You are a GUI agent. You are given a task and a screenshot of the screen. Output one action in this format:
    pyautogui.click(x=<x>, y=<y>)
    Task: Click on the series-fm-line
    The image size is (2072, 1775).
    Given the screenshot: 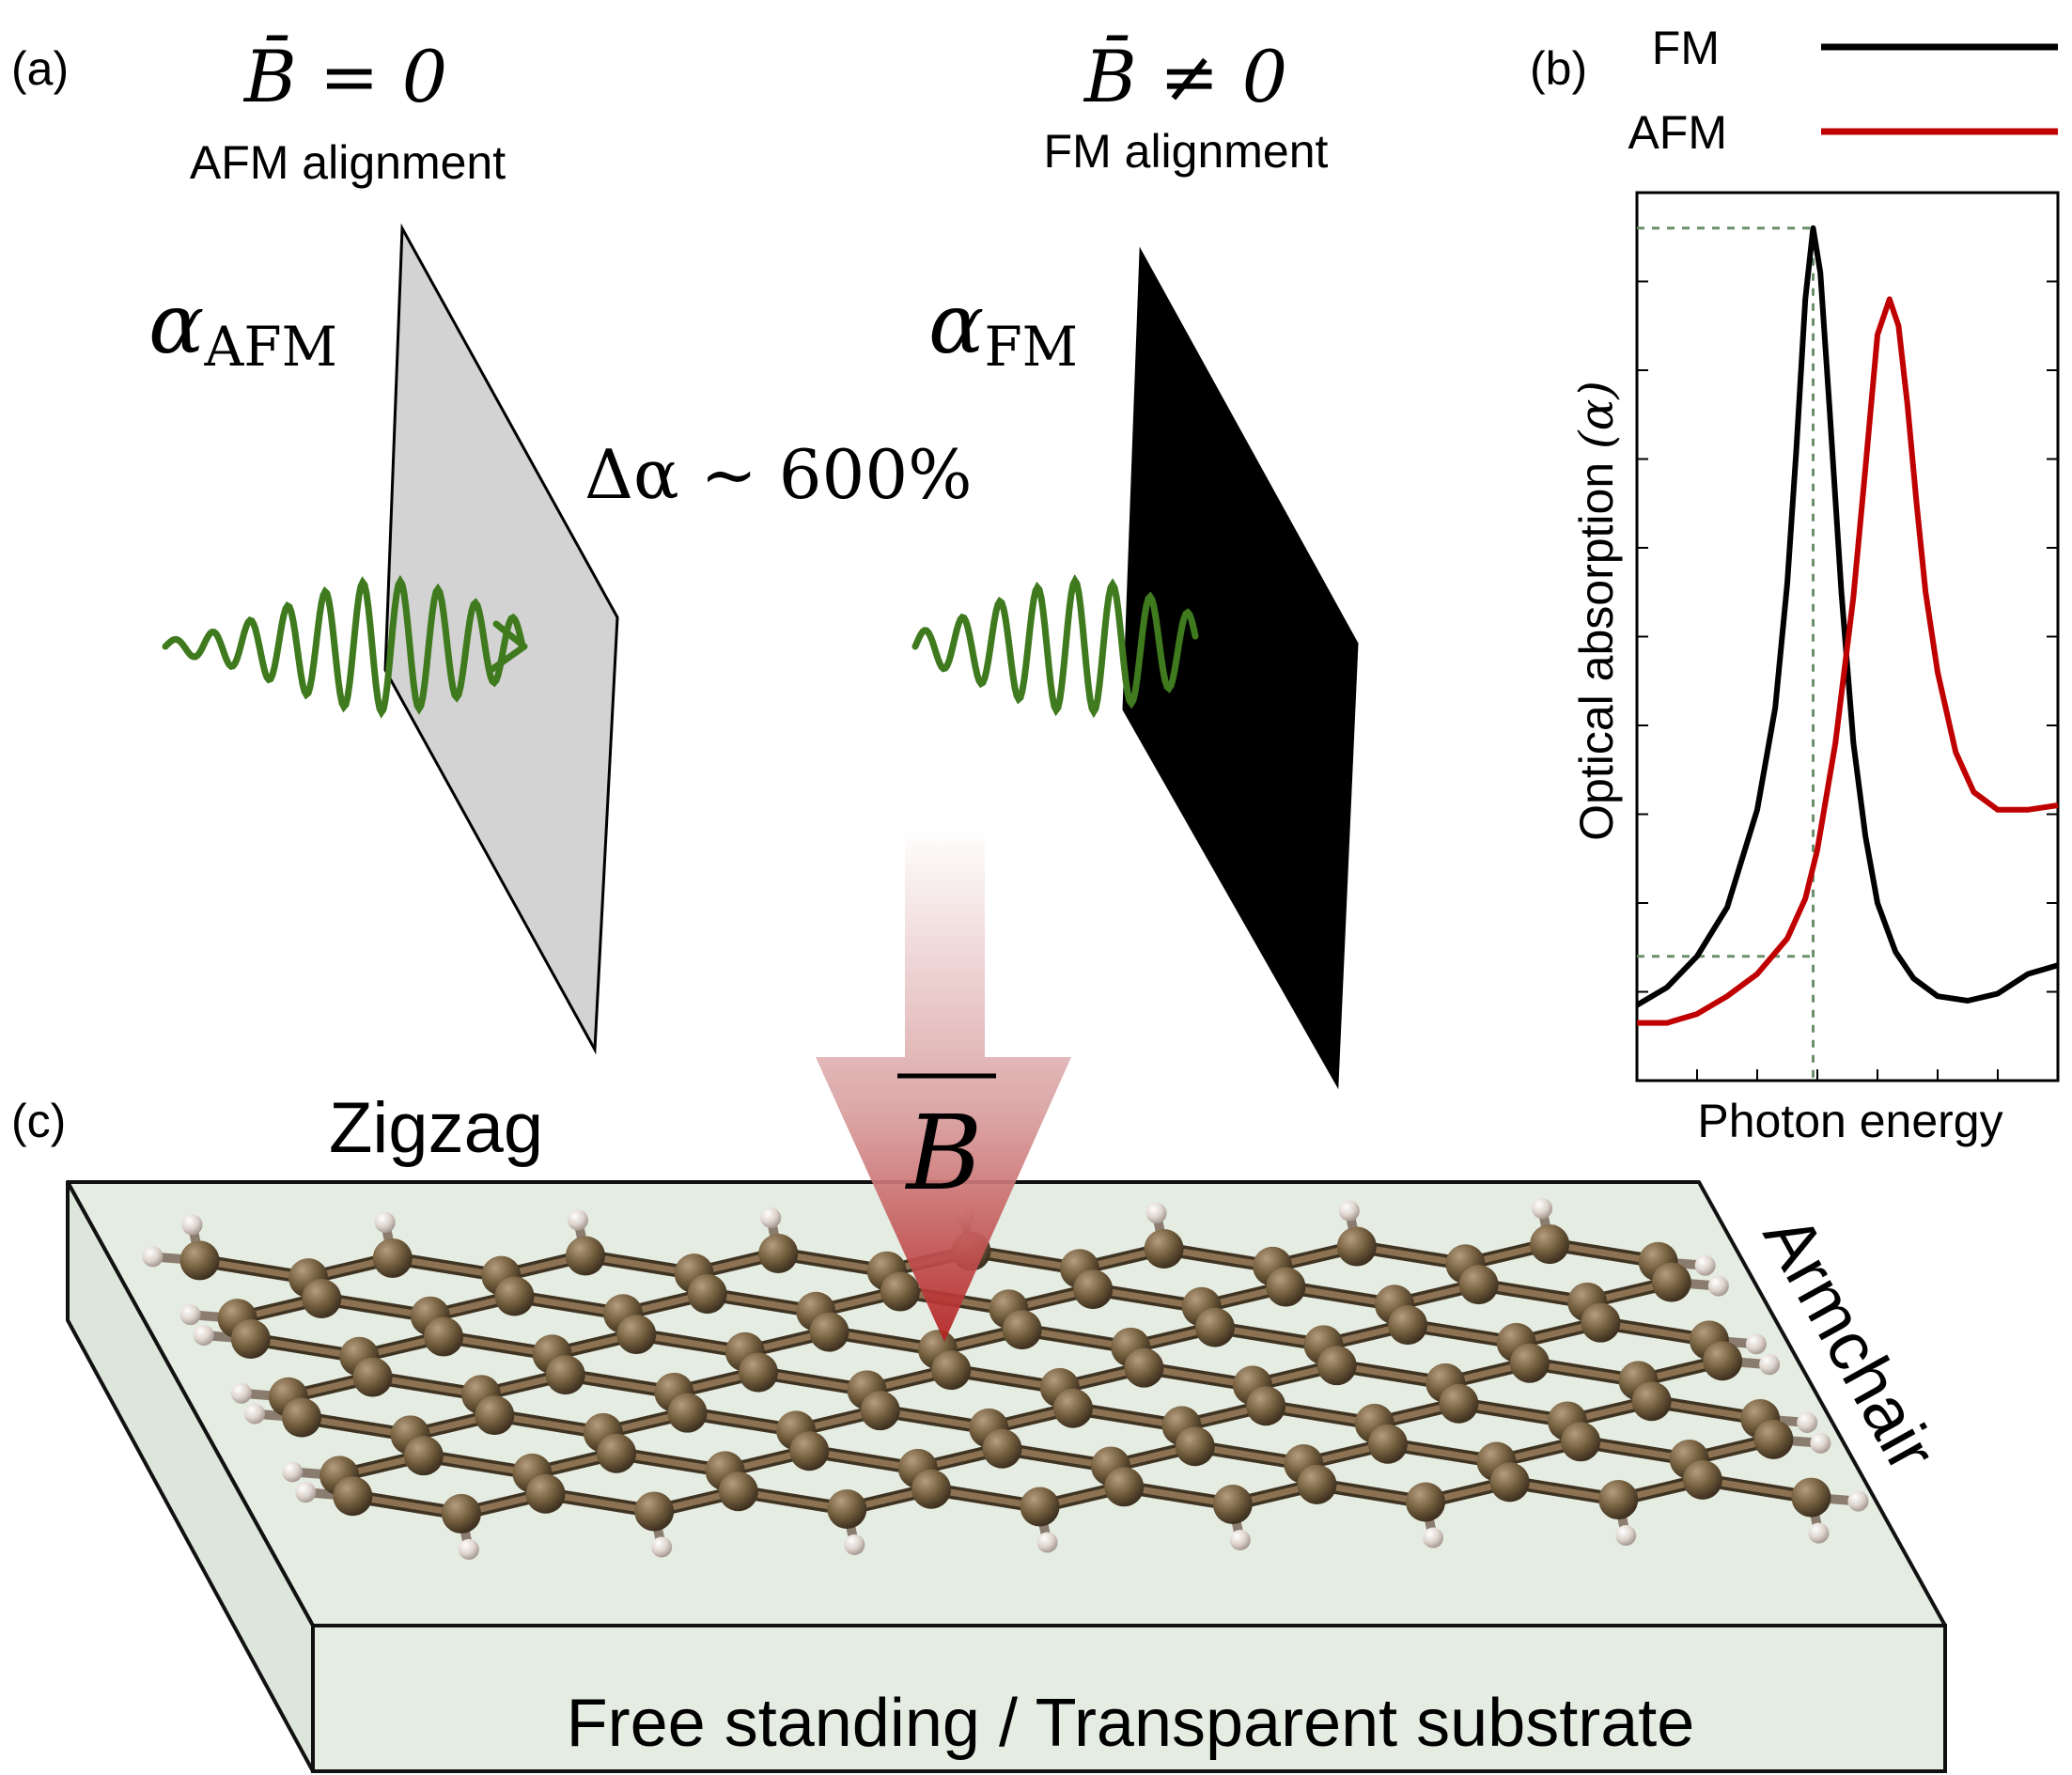 What is the action you would take?
    pyautogui.click(x=1847, y=616)
    